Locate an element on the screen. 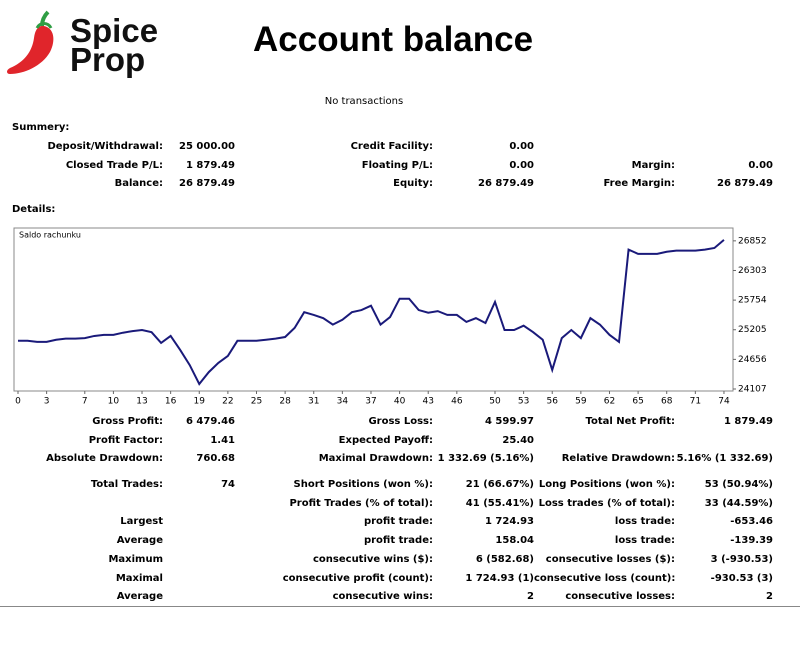 This screenshot has height=649, width=800. value: 3 (-930.53) is located at coordinates (741, 559).